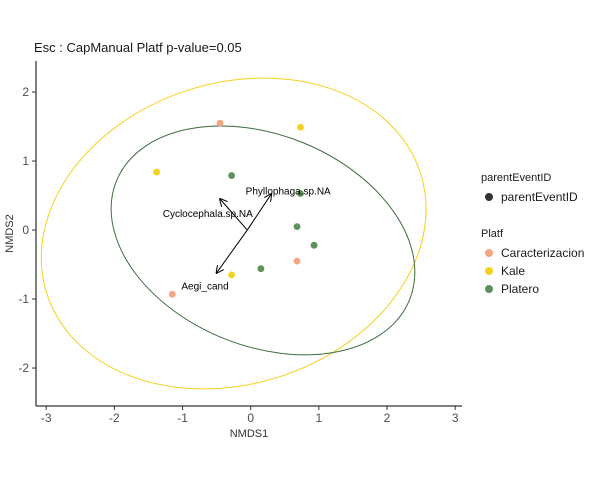 The image size is (600, 480). I want to click on species-vector-label: Aegi_cand, so click(204, 286).